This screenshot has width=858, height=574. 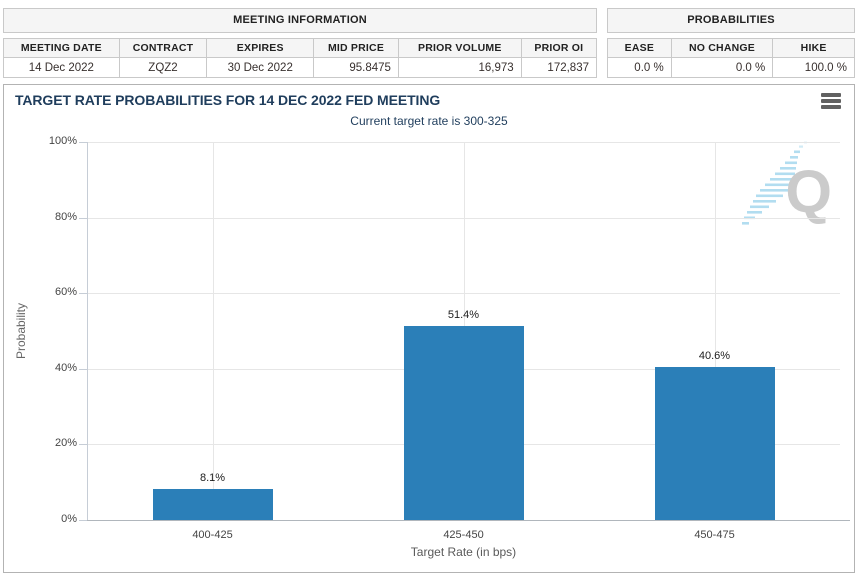 I want to click on col-header-ease: EASE, so click(x=639, y=48).